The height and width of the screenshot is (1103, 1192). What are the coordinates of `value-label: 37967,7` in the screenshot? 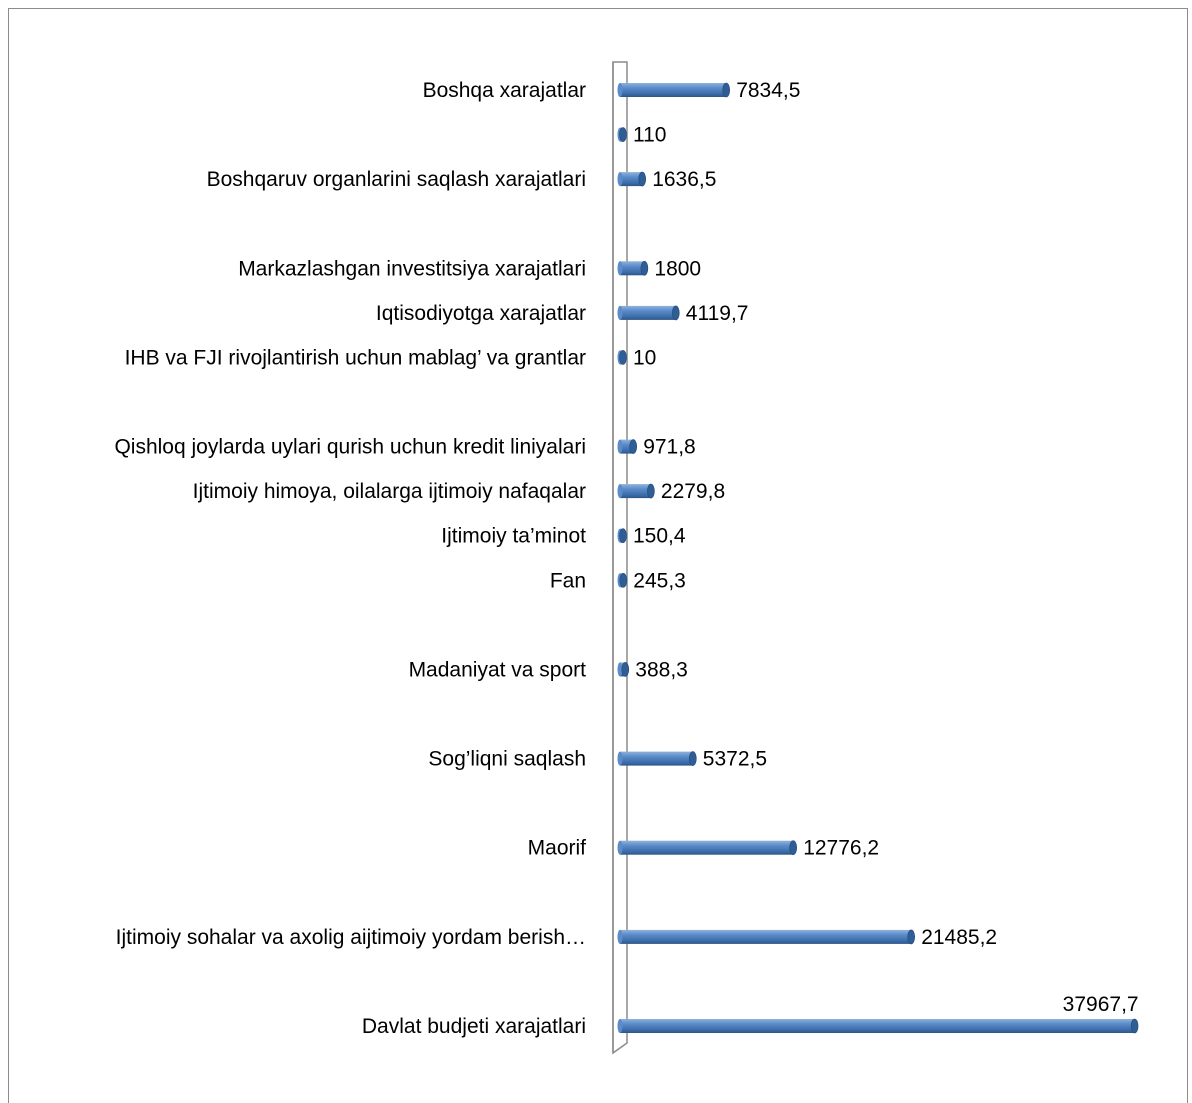 It's located at (1101, 1004).